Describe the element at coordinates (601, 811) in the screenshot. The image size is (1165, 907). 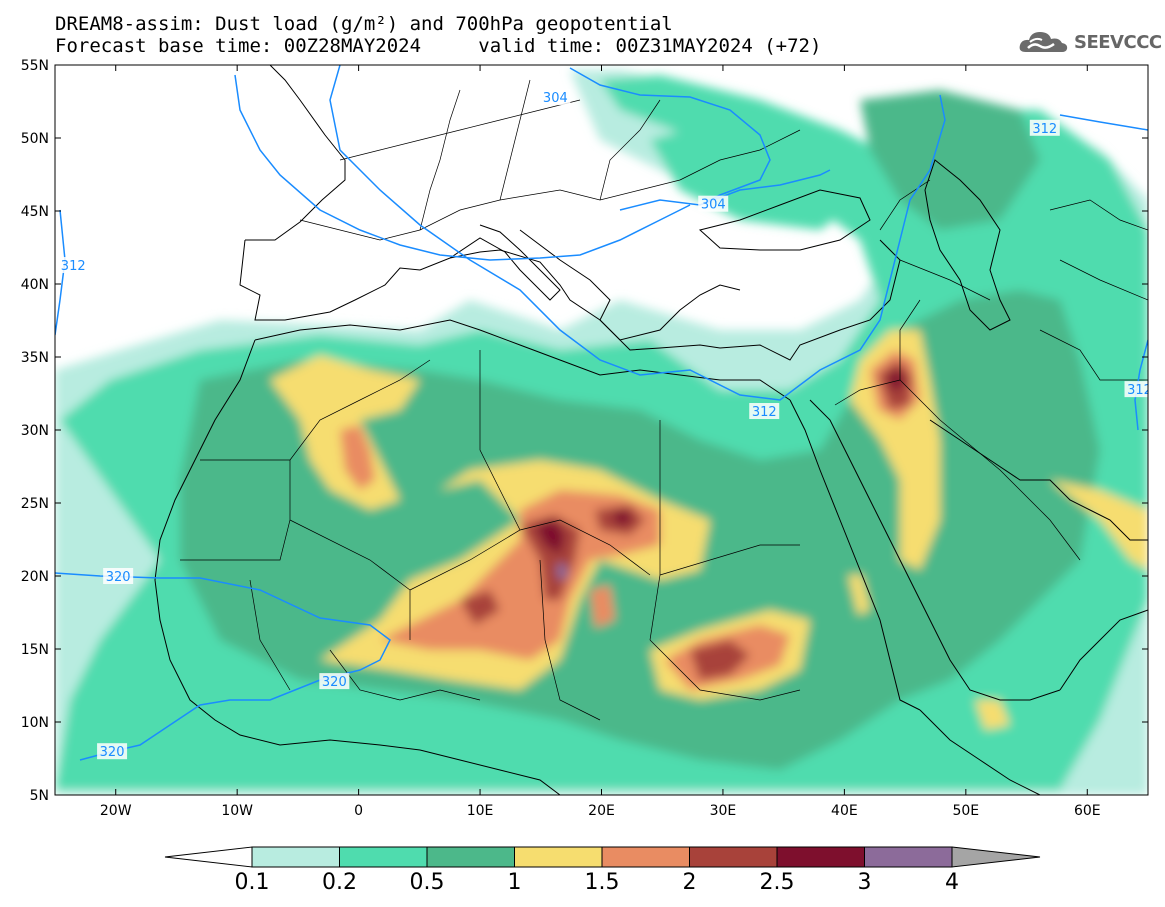
I see `lon-tick-label: 20E` at that location.